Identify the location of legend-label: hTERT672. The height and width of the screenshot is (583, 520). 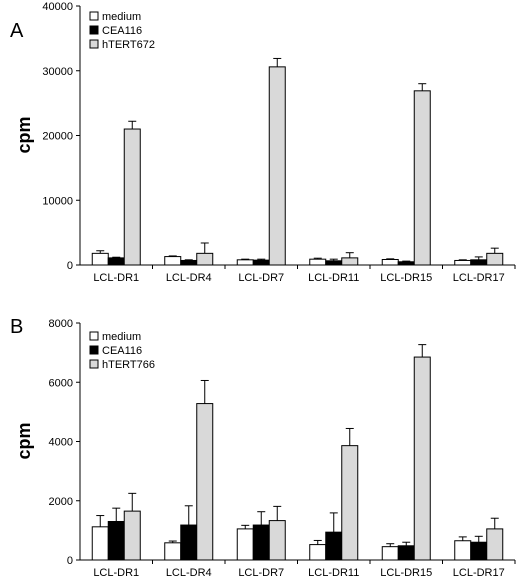
(128, 45).